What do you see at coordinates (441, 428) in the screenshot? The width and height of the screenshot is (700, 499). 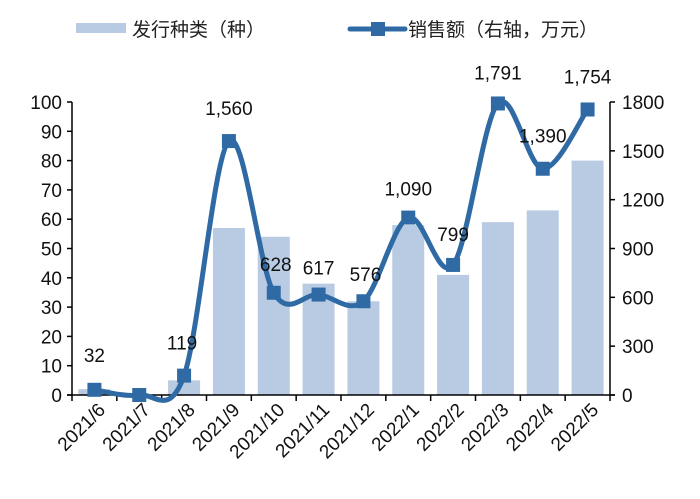 I see `x-tick-label: 2022/2` at bounding box center [441, 428].